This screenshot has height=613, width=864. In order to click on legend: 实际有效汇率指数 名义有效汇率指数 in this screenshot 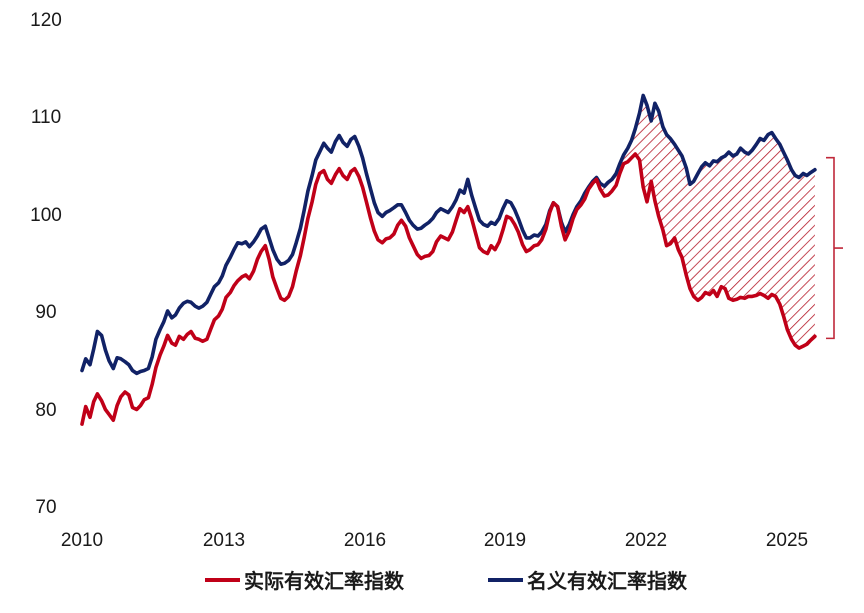, I will do `click(446, 581)`.